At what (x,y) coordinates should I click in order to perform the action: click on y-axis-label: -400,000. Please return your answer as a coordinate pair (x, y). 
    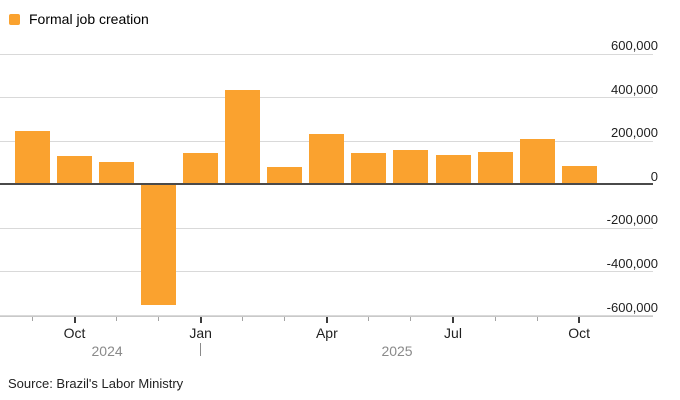
    Looking at the image, I should click on (632, 263).